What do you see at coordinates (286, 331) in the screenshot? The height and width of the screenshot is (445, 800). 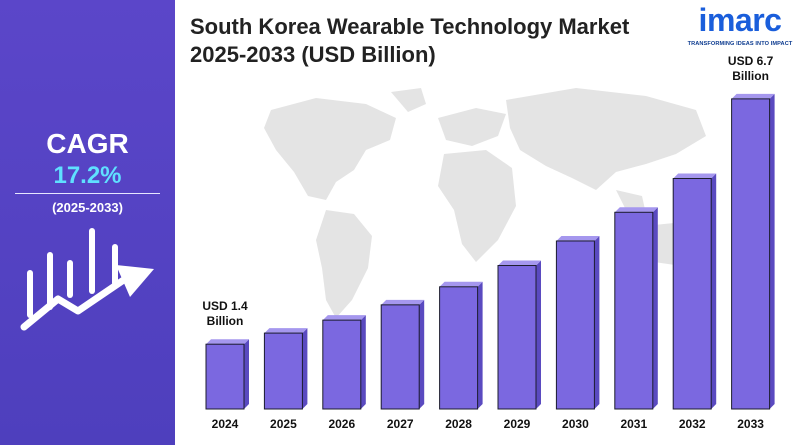 I see `bar-top-2025` at bounding box center [286, 331].